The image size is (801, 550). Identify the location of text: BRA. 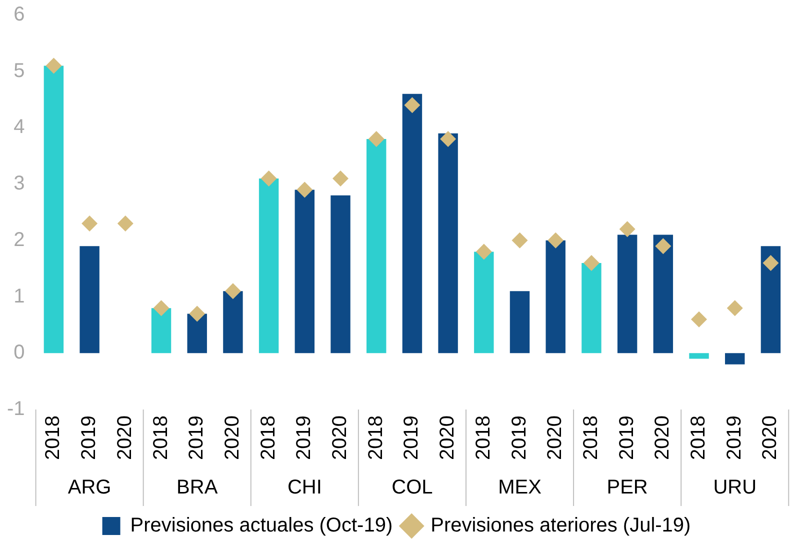
(197, 487).